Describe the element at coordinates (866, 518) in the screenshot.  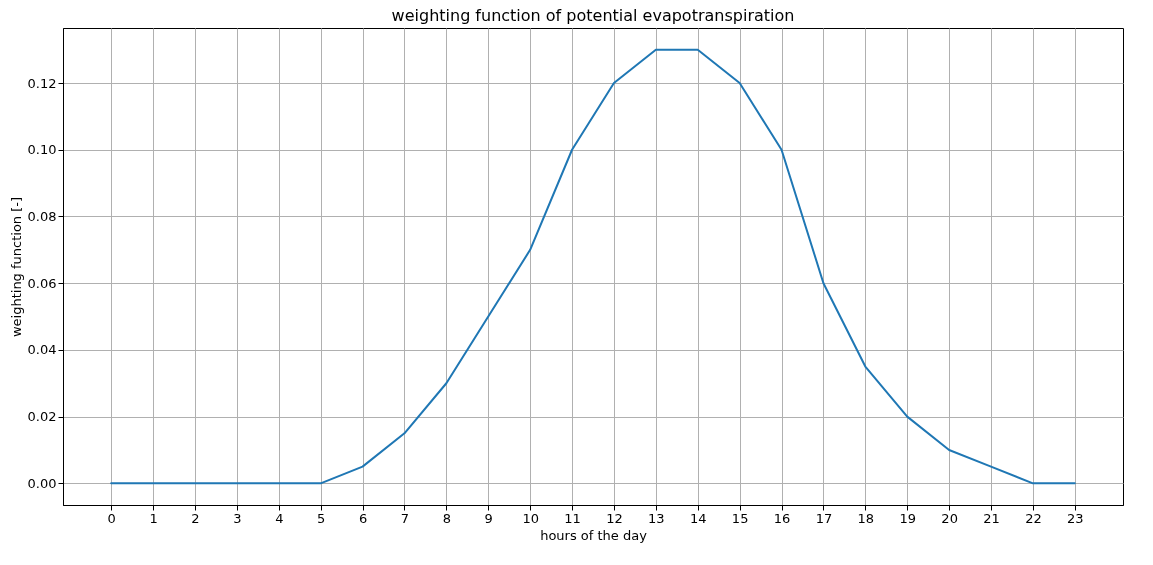
I see `x-tick-label: 18` at that location.